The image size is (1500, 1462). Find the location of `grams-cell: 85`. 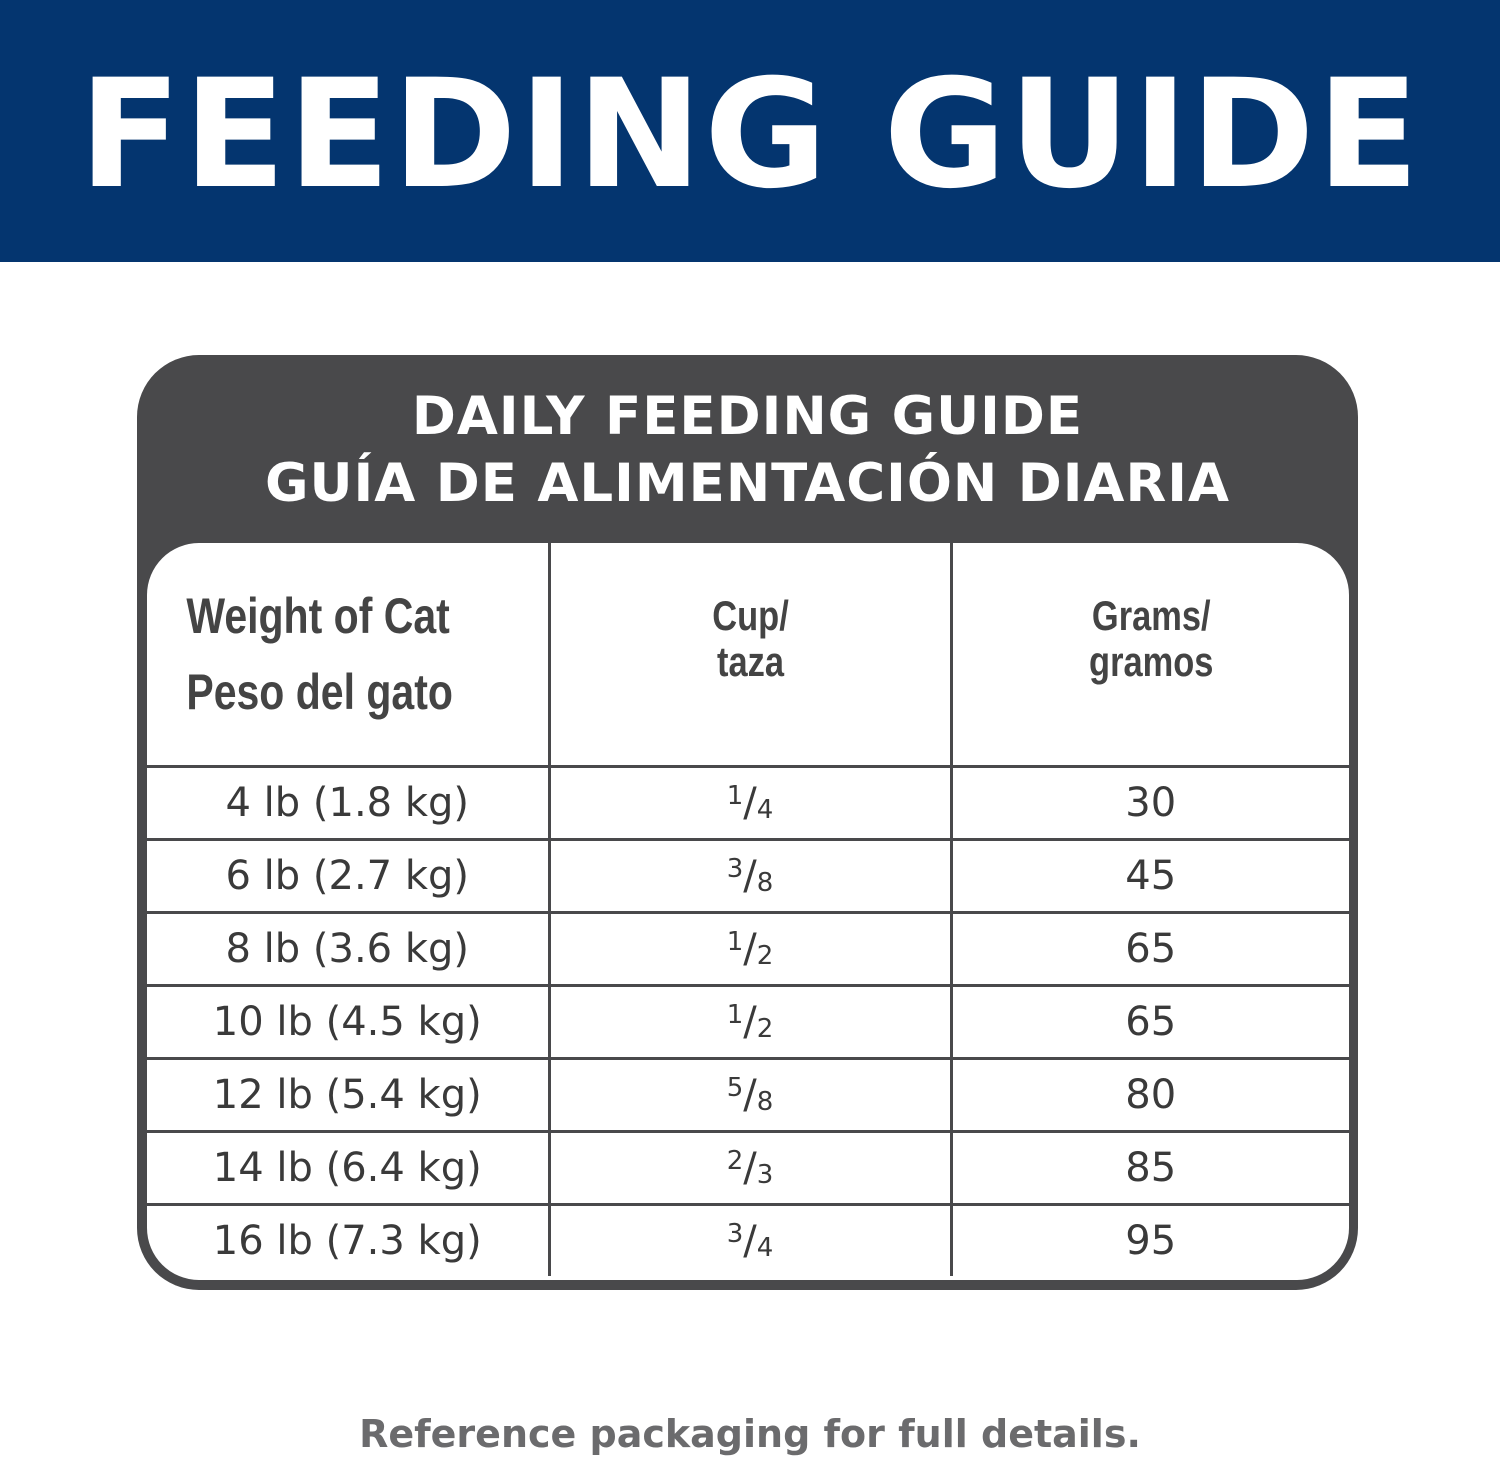

grams-cell: 85 is located at coordinates (1149, 1168).